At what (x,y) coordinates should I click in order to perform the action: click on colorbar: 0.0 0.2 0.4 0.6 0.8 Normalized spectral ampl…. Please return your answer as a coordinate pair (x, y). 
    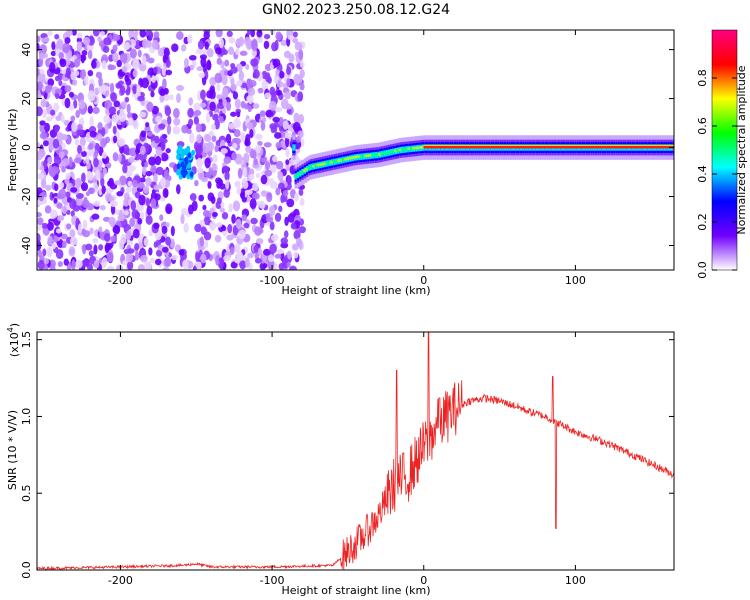
    Looking at the image, I should click on (722, 154).